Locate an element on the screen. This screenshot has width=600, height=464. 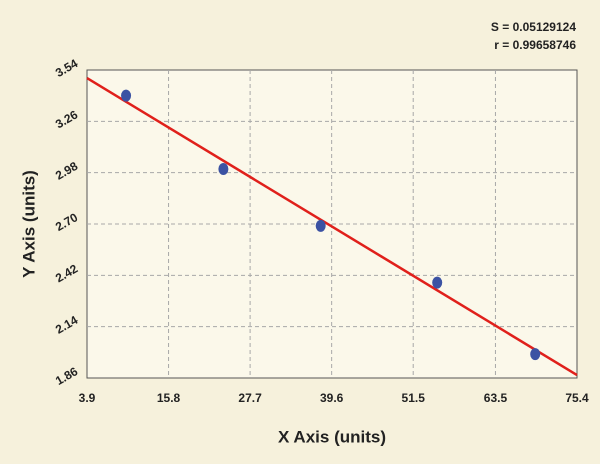
x-axis-label: X Axis (units) is located at coordinates (332, 436).